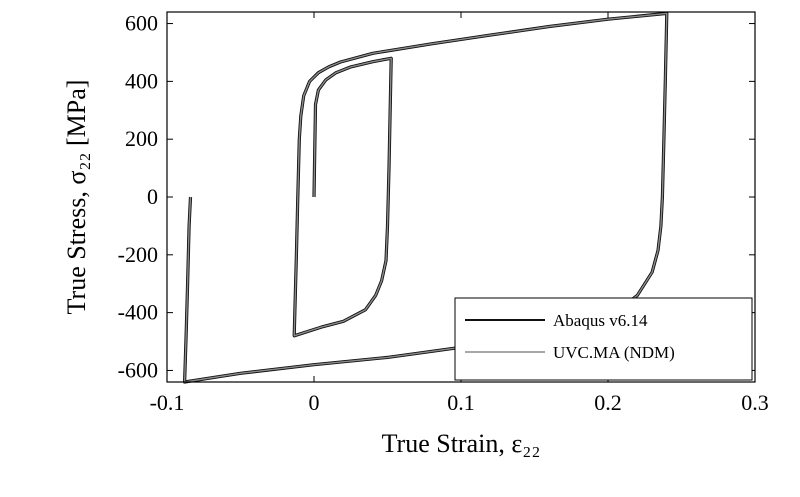 The image size is (800, 497). I want to click on legend: Abaqus v6.14 UVC.MA (NDM), so click(603, 339).